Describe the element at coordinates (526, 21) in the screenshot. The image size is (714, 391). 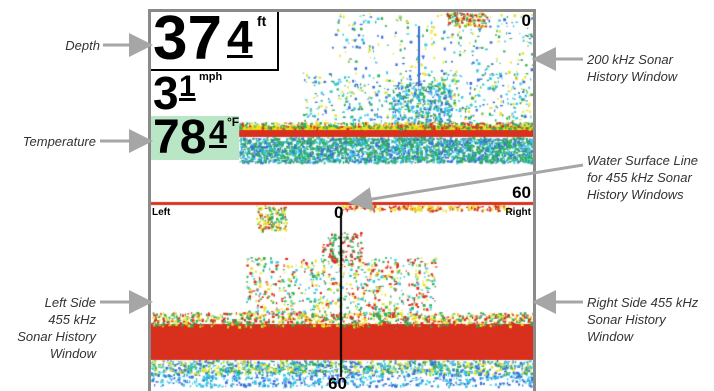
I see `top-scale-label: 0` at that location.